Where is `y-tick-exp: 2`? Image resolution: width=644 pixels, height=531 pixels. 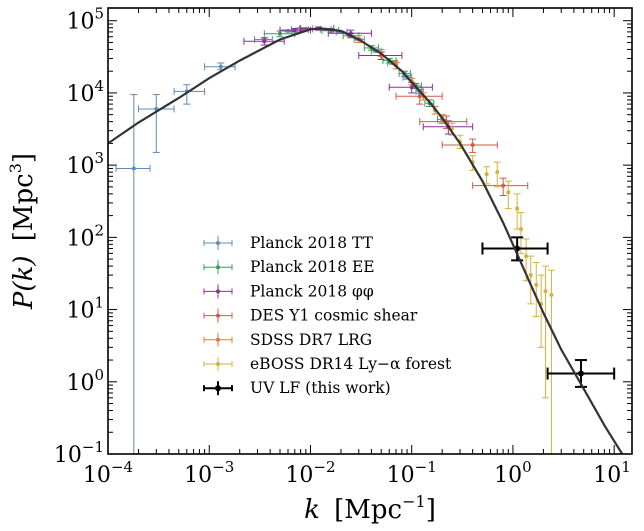 y-tick-exp: 2 is located at coordinates (99, 230).